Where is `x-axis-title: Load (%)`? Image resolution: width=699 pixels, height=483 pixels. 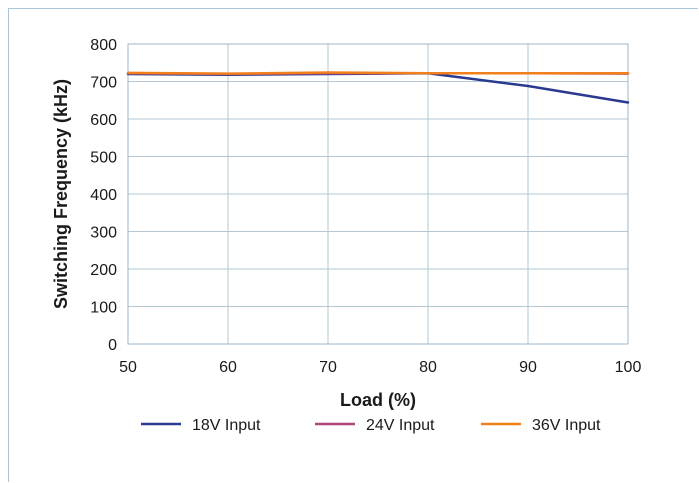 x-axis-title: Load (%) is located at coordinates (378, 400).